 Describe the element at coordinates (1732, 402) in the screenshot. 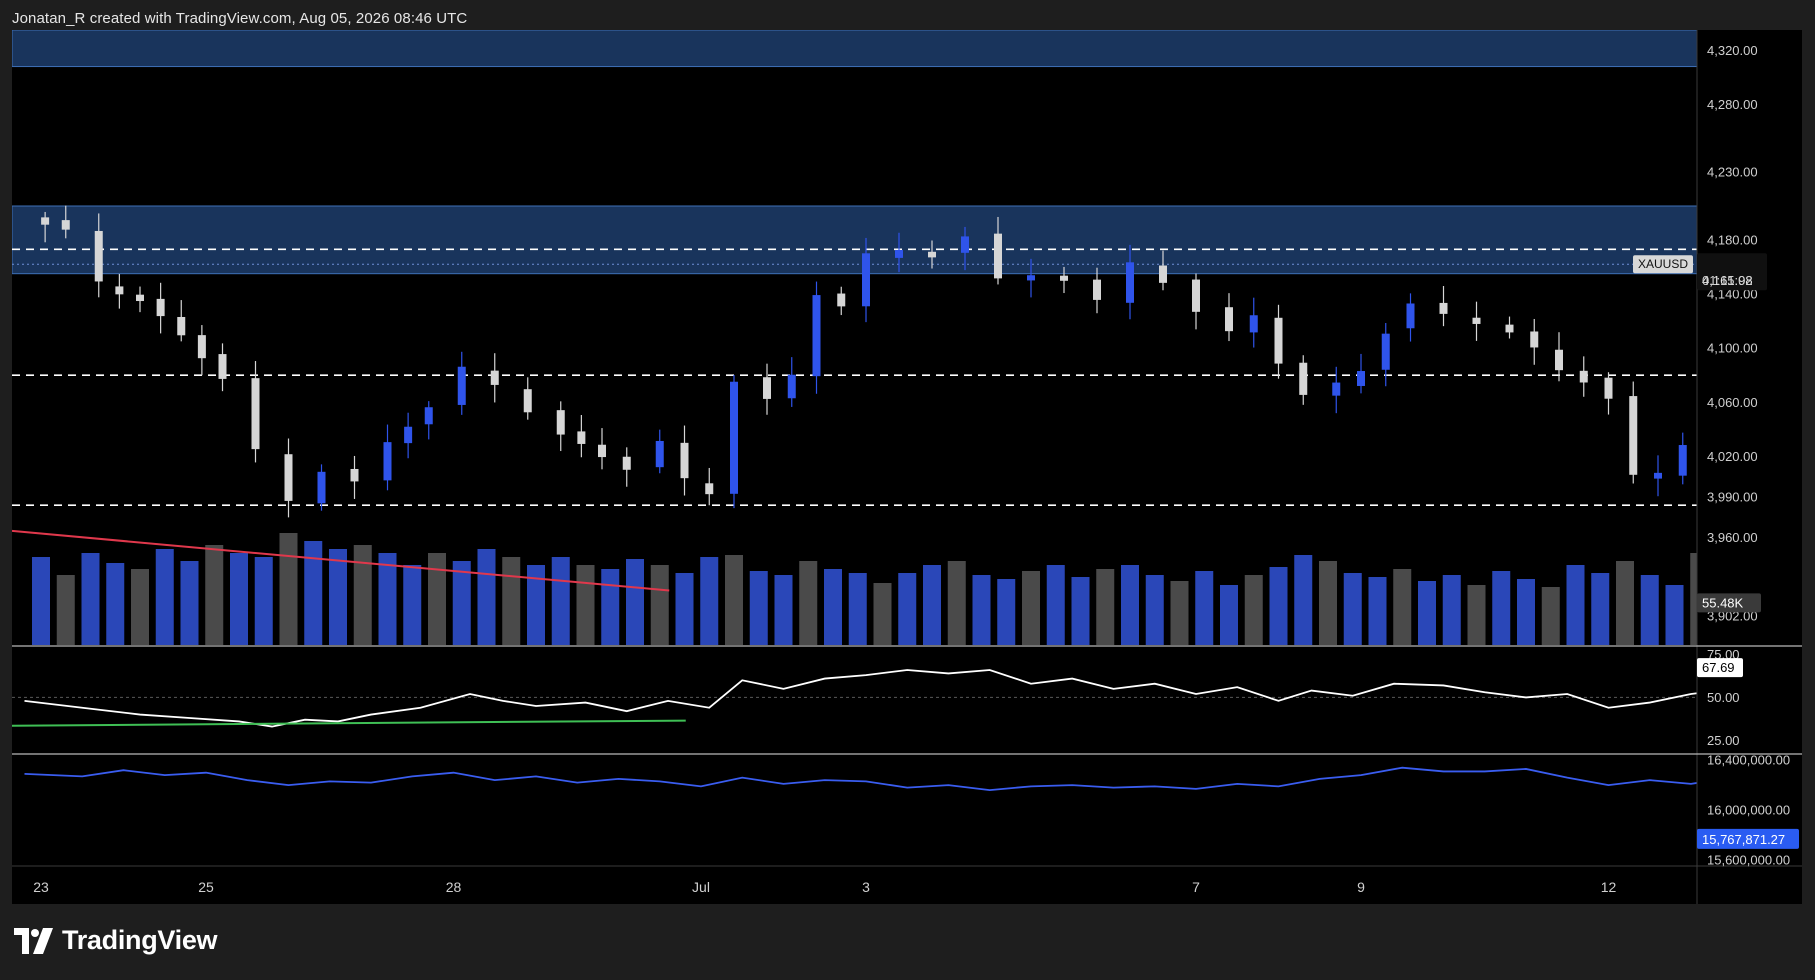

I see `price-axis-label: 4,060.00` at that location.